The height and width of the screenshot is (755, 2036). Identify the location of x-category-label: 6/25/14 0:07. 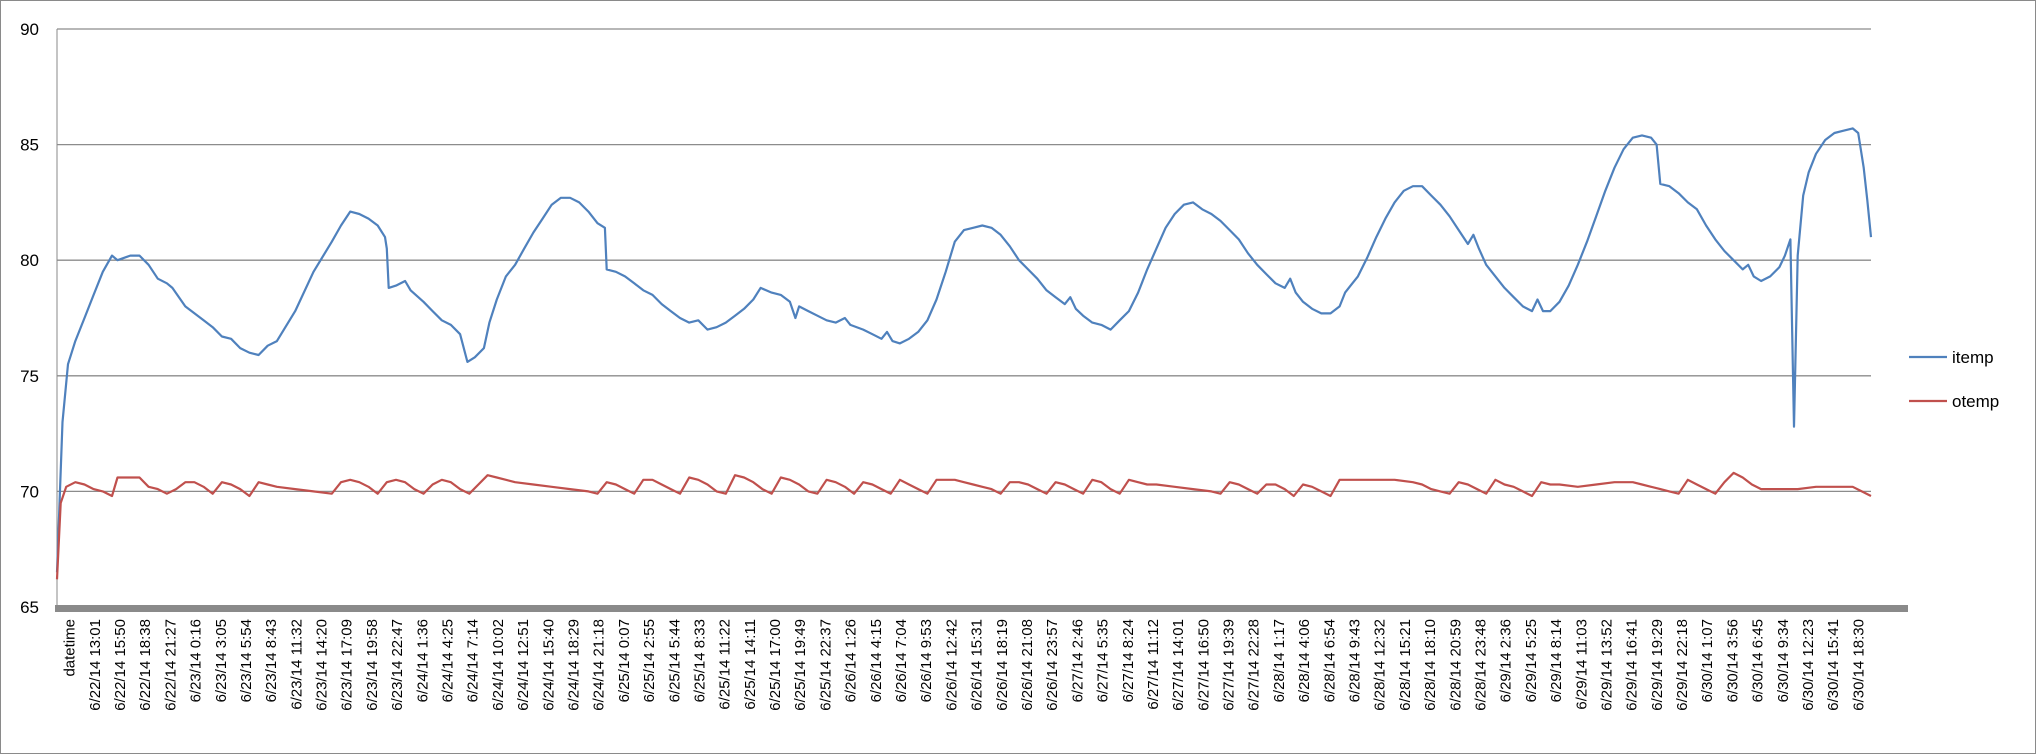
(624, 660).